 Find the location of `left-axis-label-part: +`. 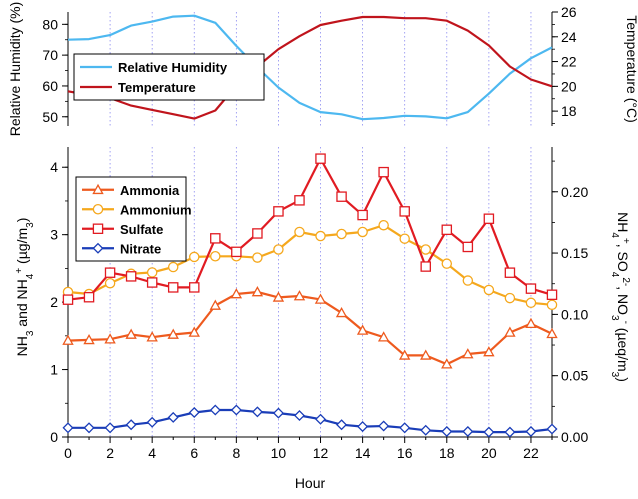

left-axis-label-part: + is located at coordinates (19, 271).